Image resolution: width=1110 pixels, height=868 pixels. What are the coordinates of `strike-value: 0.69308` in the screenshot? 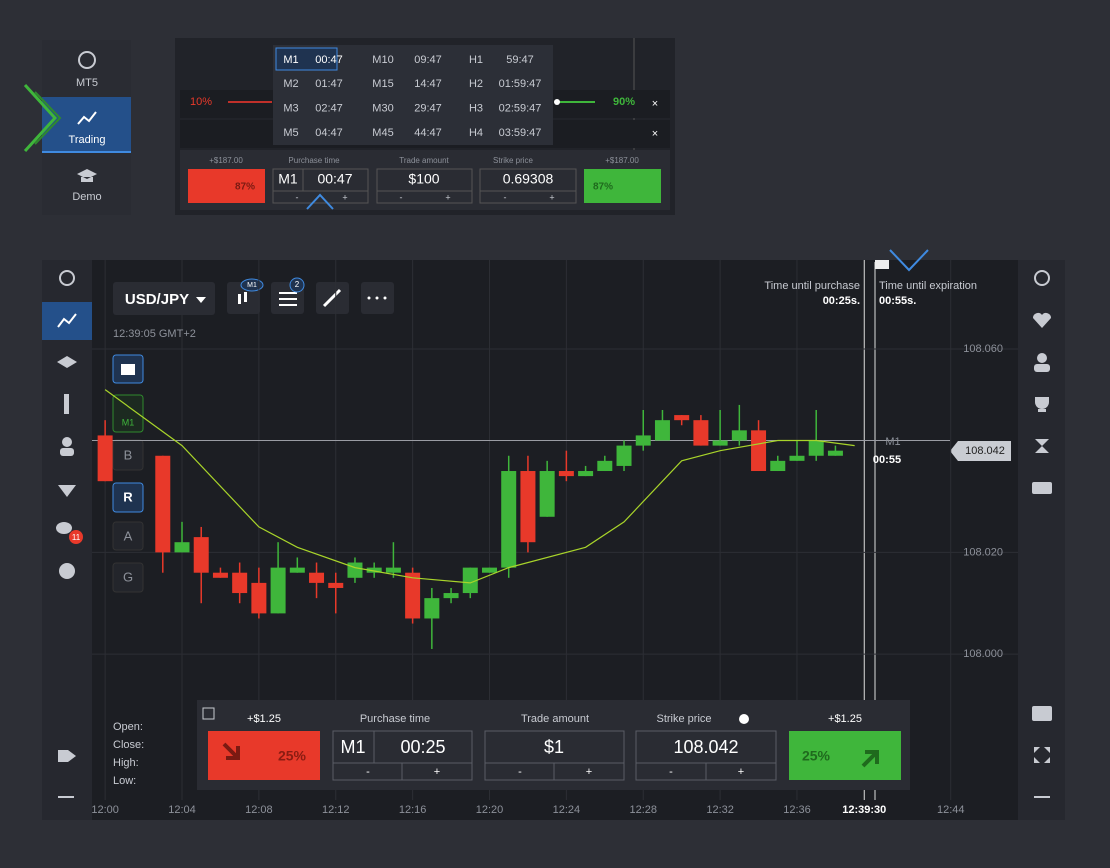 It's located at (528, 179).